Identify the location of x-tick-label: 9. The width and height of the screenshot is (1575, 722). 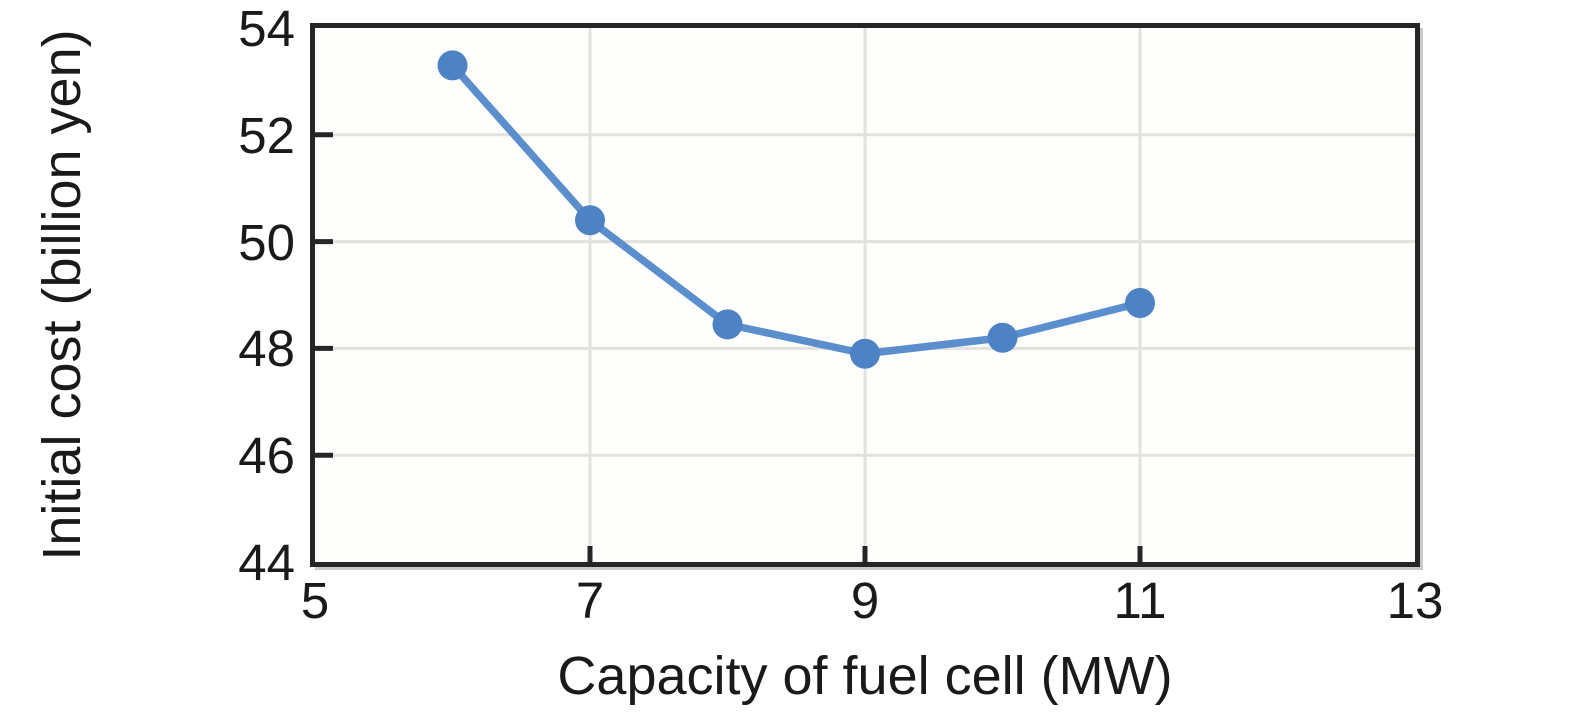
(865, 600).